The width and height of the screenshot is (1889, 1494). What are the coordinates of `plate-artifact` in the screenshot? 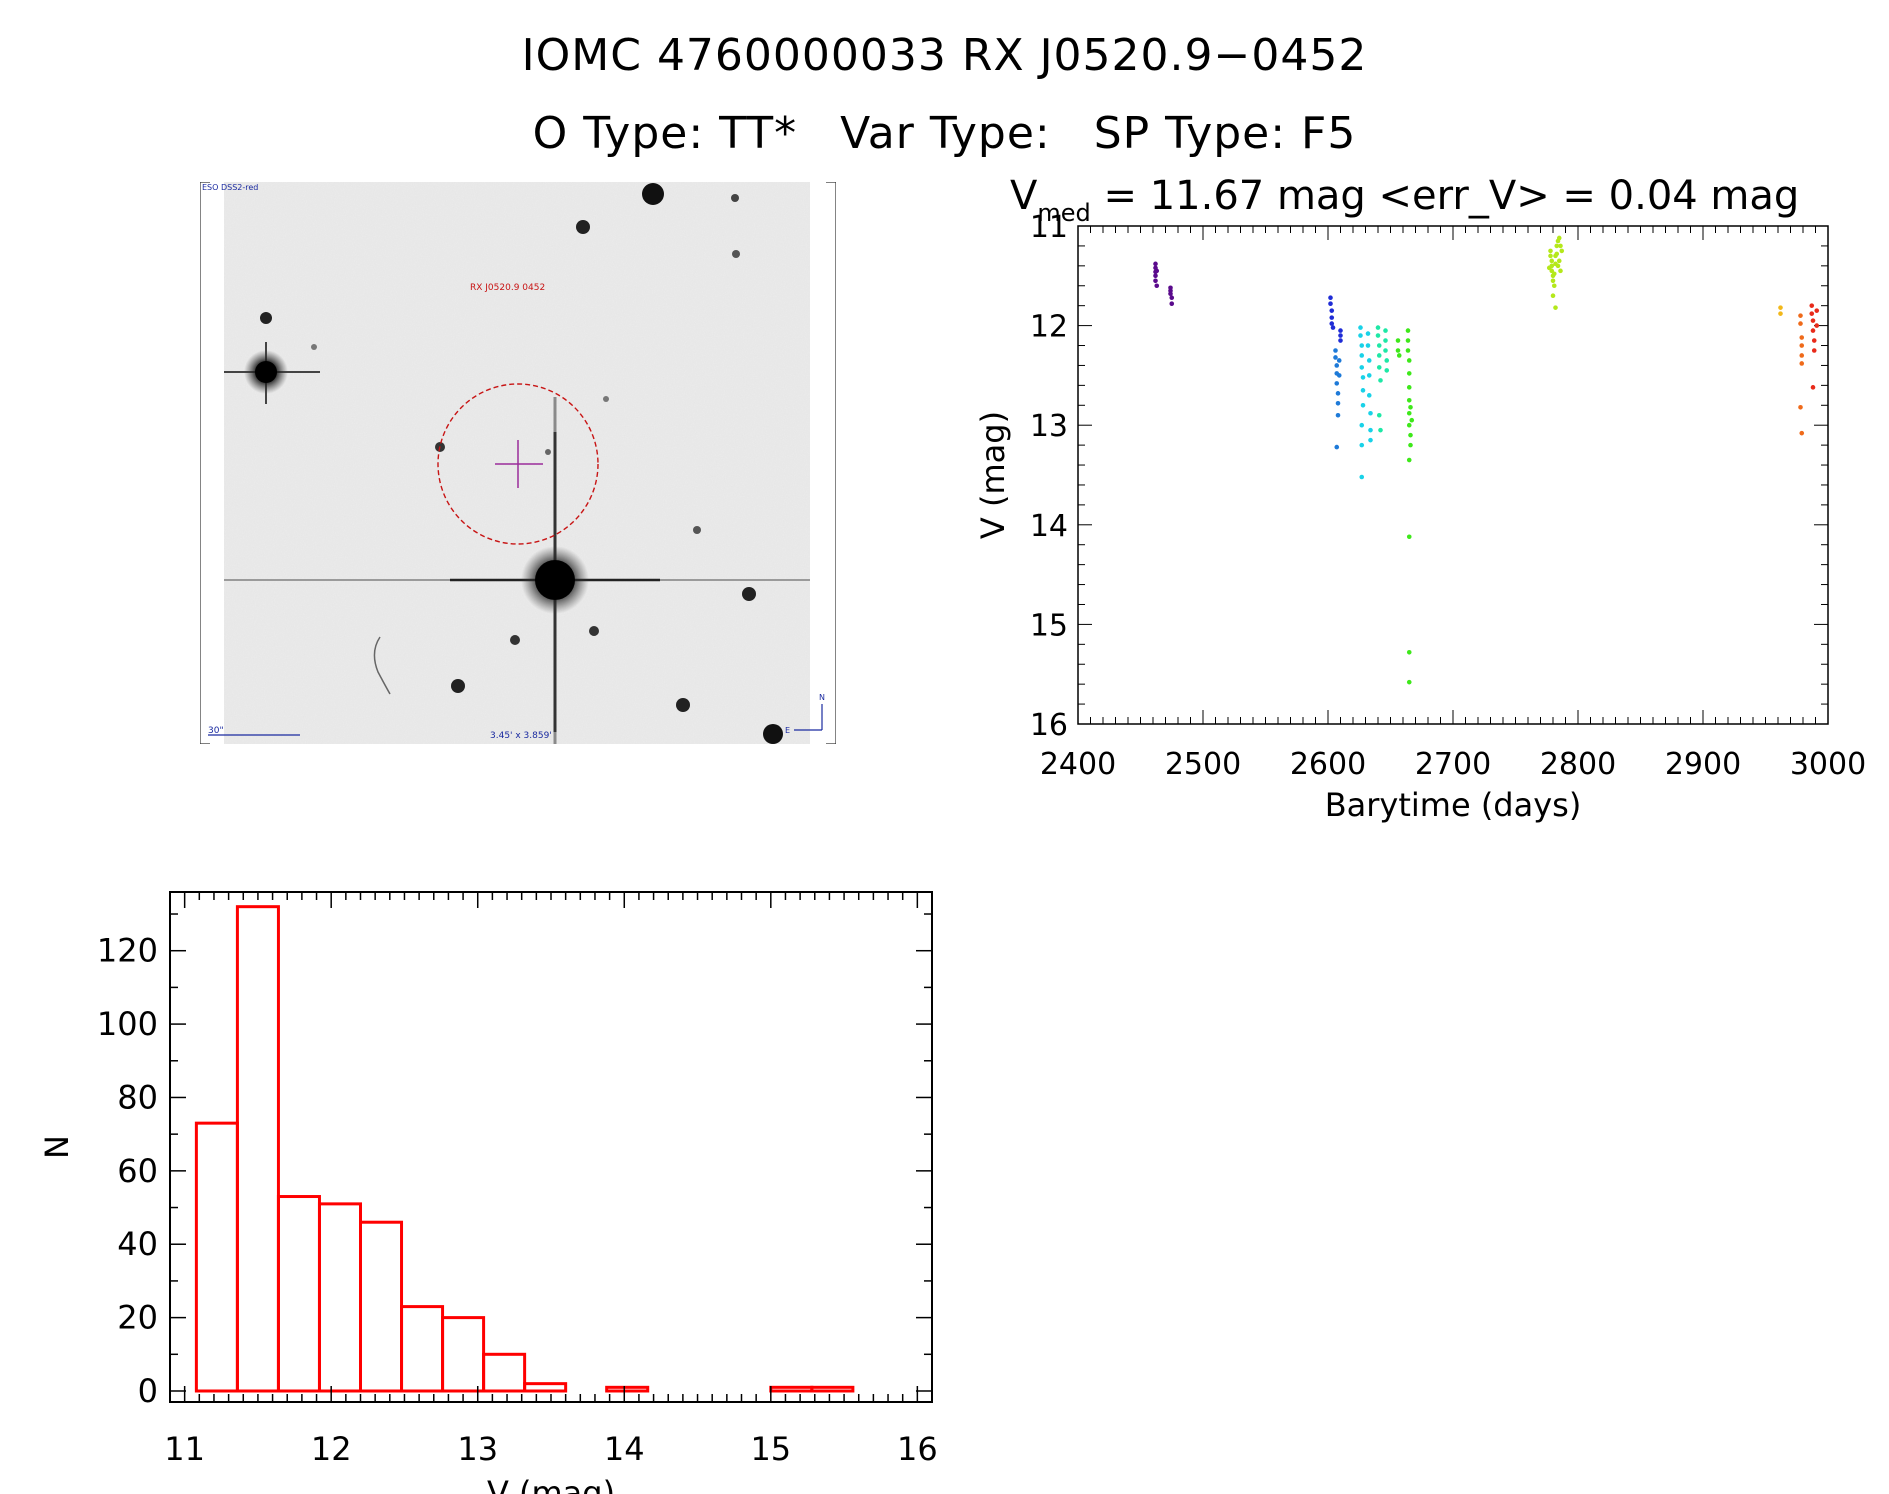 It's located at (382, 665).